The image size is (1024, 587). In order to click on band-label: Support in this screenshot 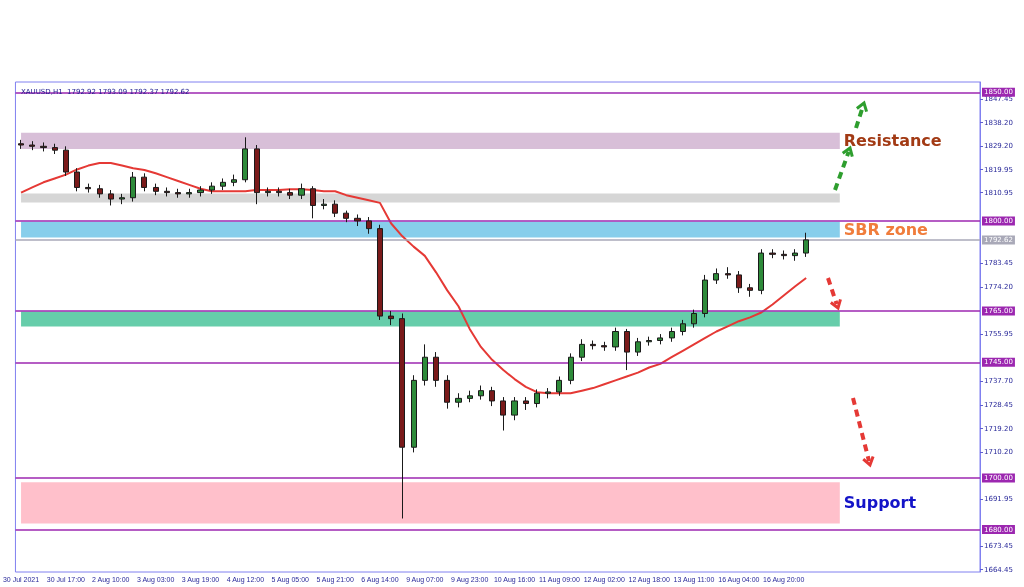, I will do `click(880, 503)`.